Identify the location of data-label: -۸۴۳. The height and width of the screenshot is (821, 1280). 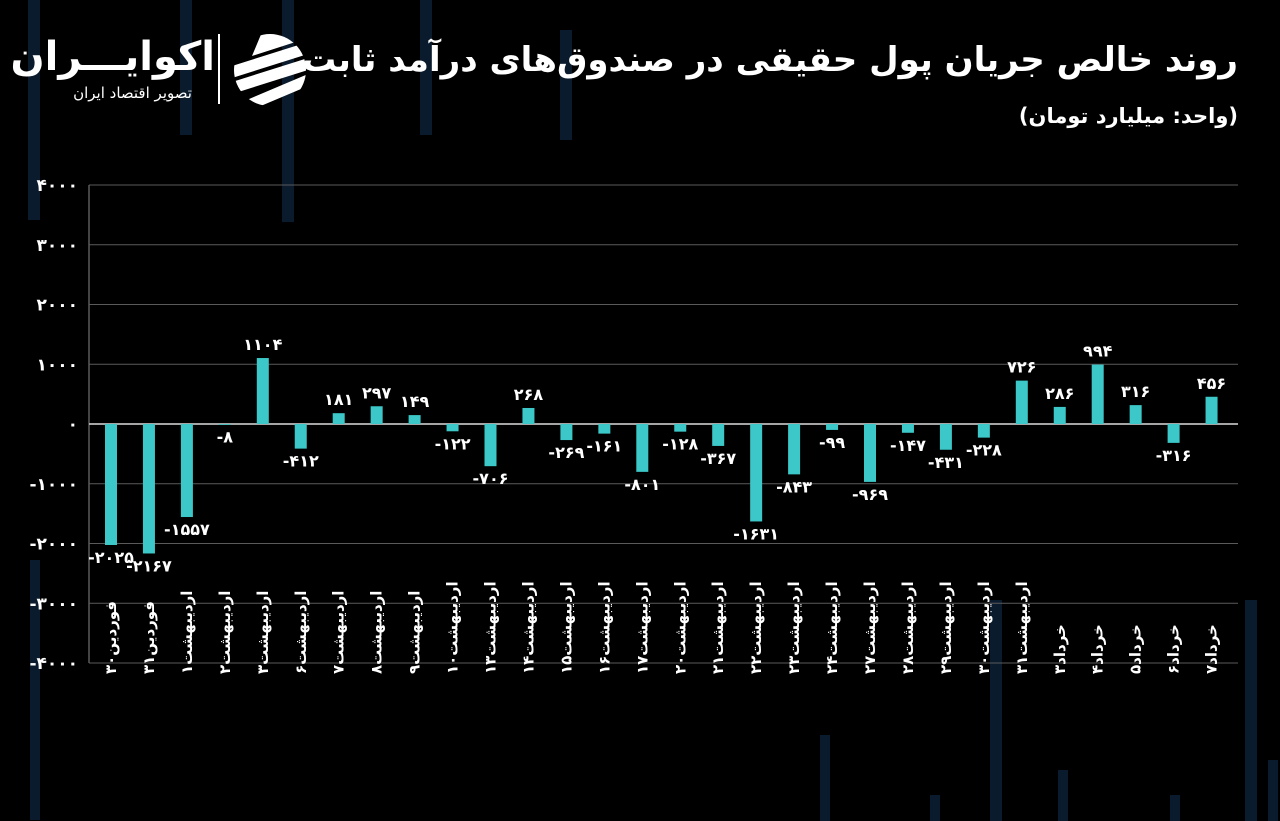
(794, 486).